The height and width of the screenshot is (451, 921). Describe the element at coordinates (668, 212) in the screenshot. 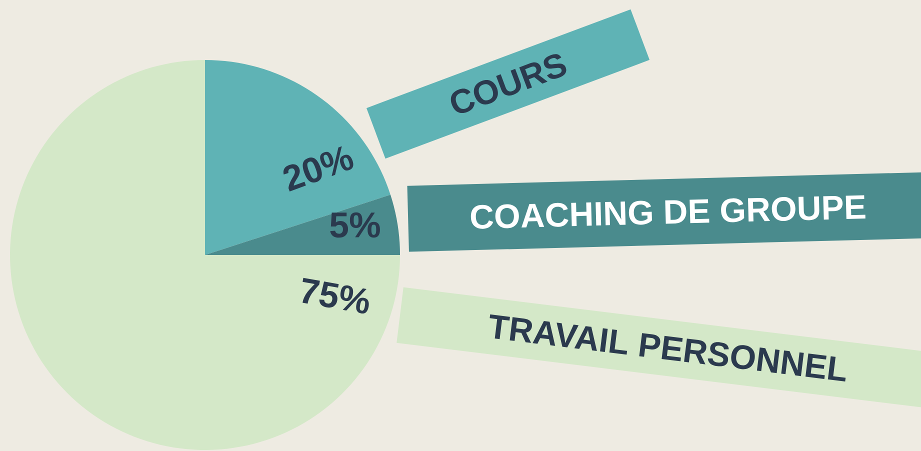

I see `slice-label: COACHING DE GROUPE` at that location.